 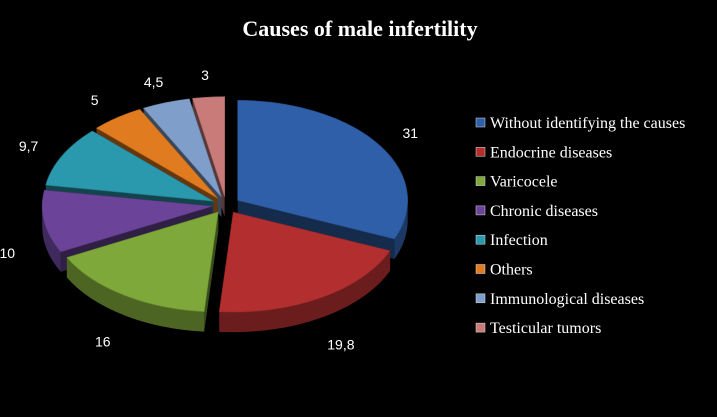 I want to click on legend-item-8: Testicular tumors, so click(x=538, y=328).